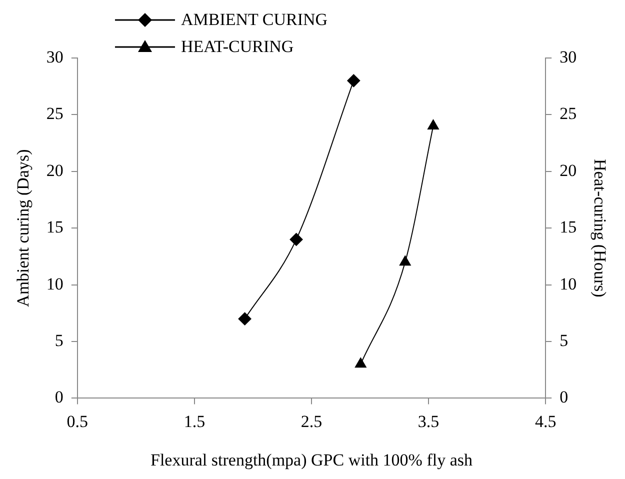 This screenshot has height=479, width=625. What do you see at coordinates (429, 421) in the screenshot?
I see `x-tick-label: 3.5` at bounding box center [429, 421].